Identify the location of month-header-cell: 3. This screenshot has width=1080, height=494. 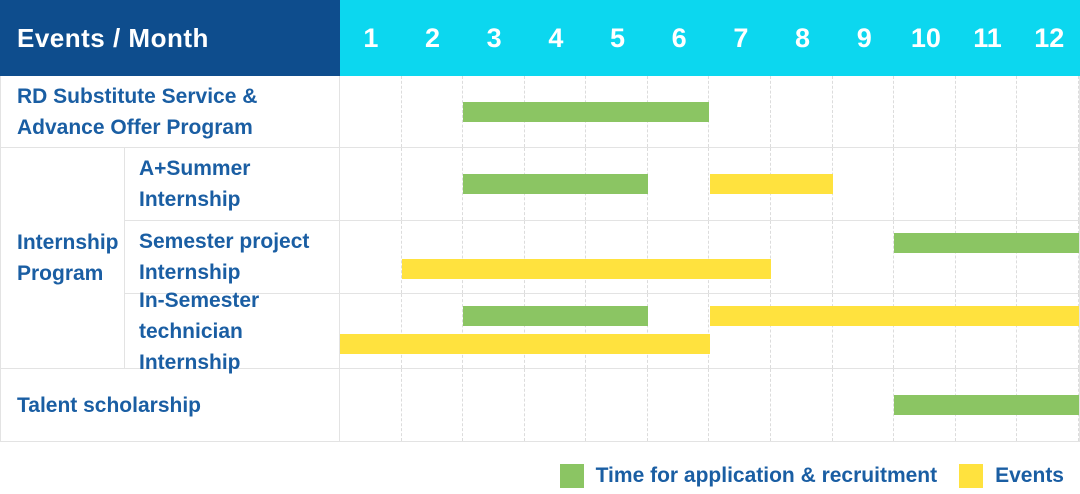
(494, 37).